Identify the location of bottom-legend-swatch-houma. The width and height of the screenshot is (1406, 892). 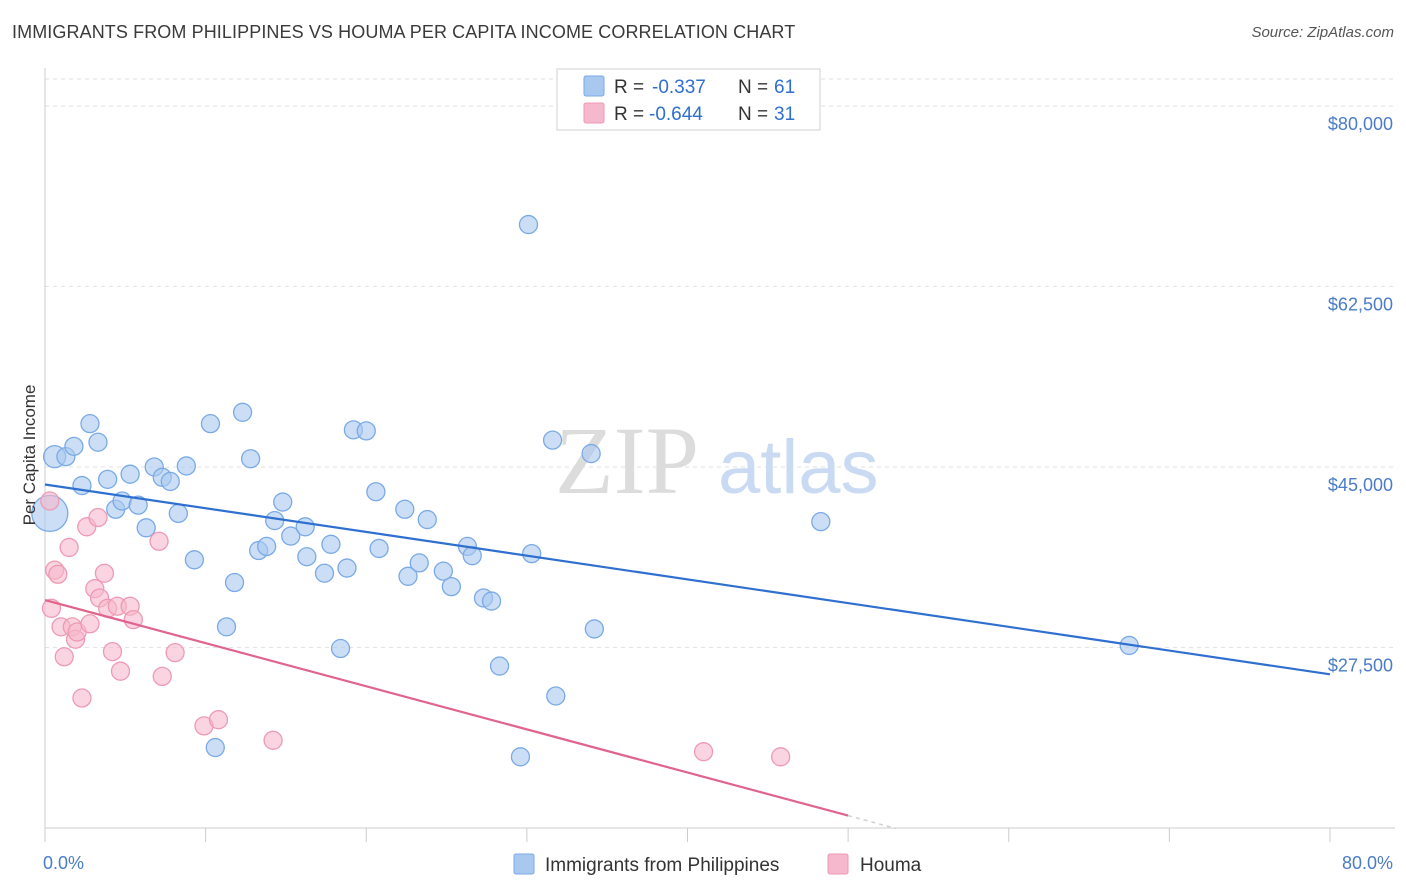
(838, 864).